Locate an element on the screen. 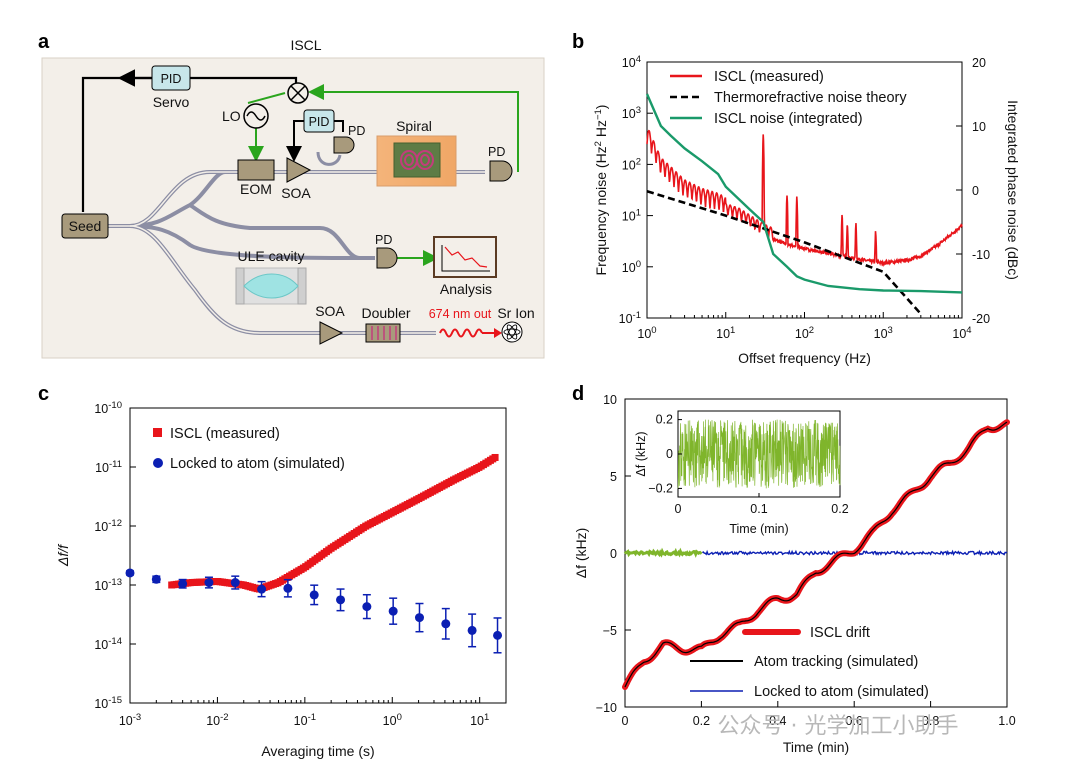 The image size is (1080, 770). point-iscl-measured is located at coordinates (495, 457).